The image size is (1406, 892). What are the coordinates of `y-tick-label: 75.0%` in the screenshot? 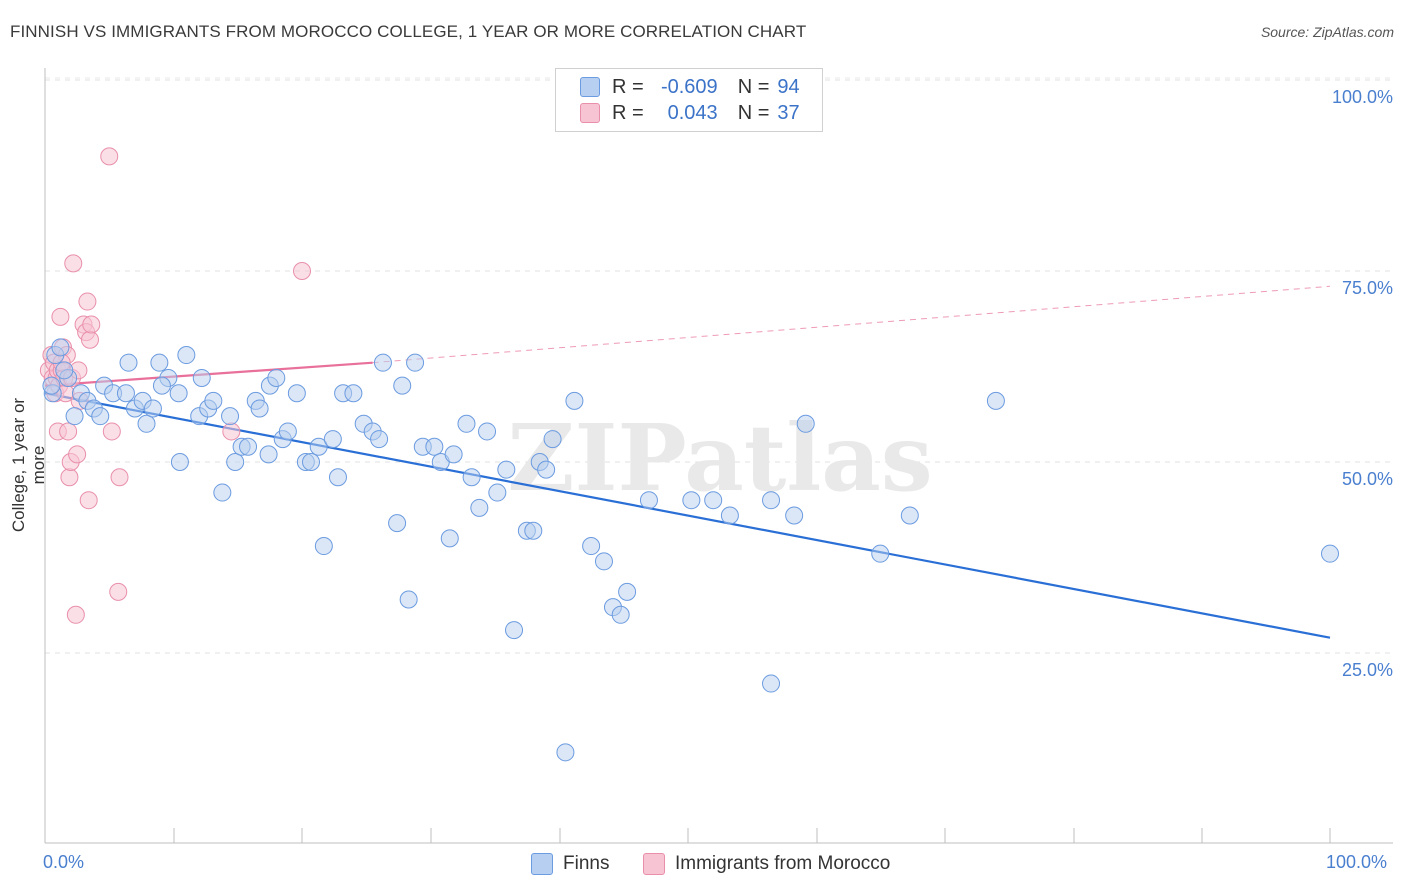 It's located at (1367, 288).